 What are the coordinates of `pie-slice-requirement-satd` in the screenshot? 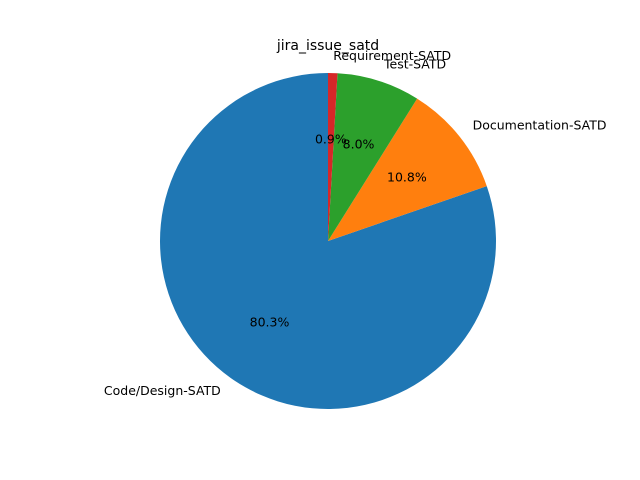 It's located at (333, 157).